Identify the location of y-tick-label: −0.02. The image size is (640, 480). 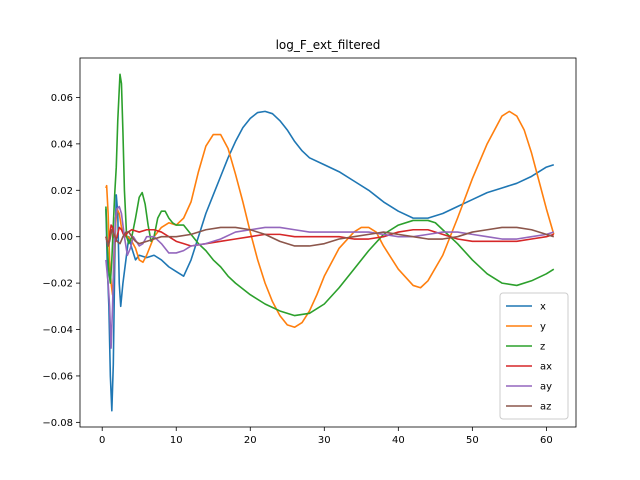
(57, 284).